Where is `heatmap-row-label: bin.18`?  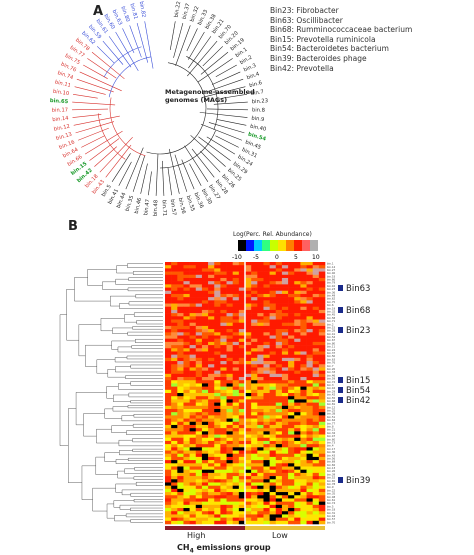 heatmap-row-label: bin.18 is located at coordinates (331, 510).